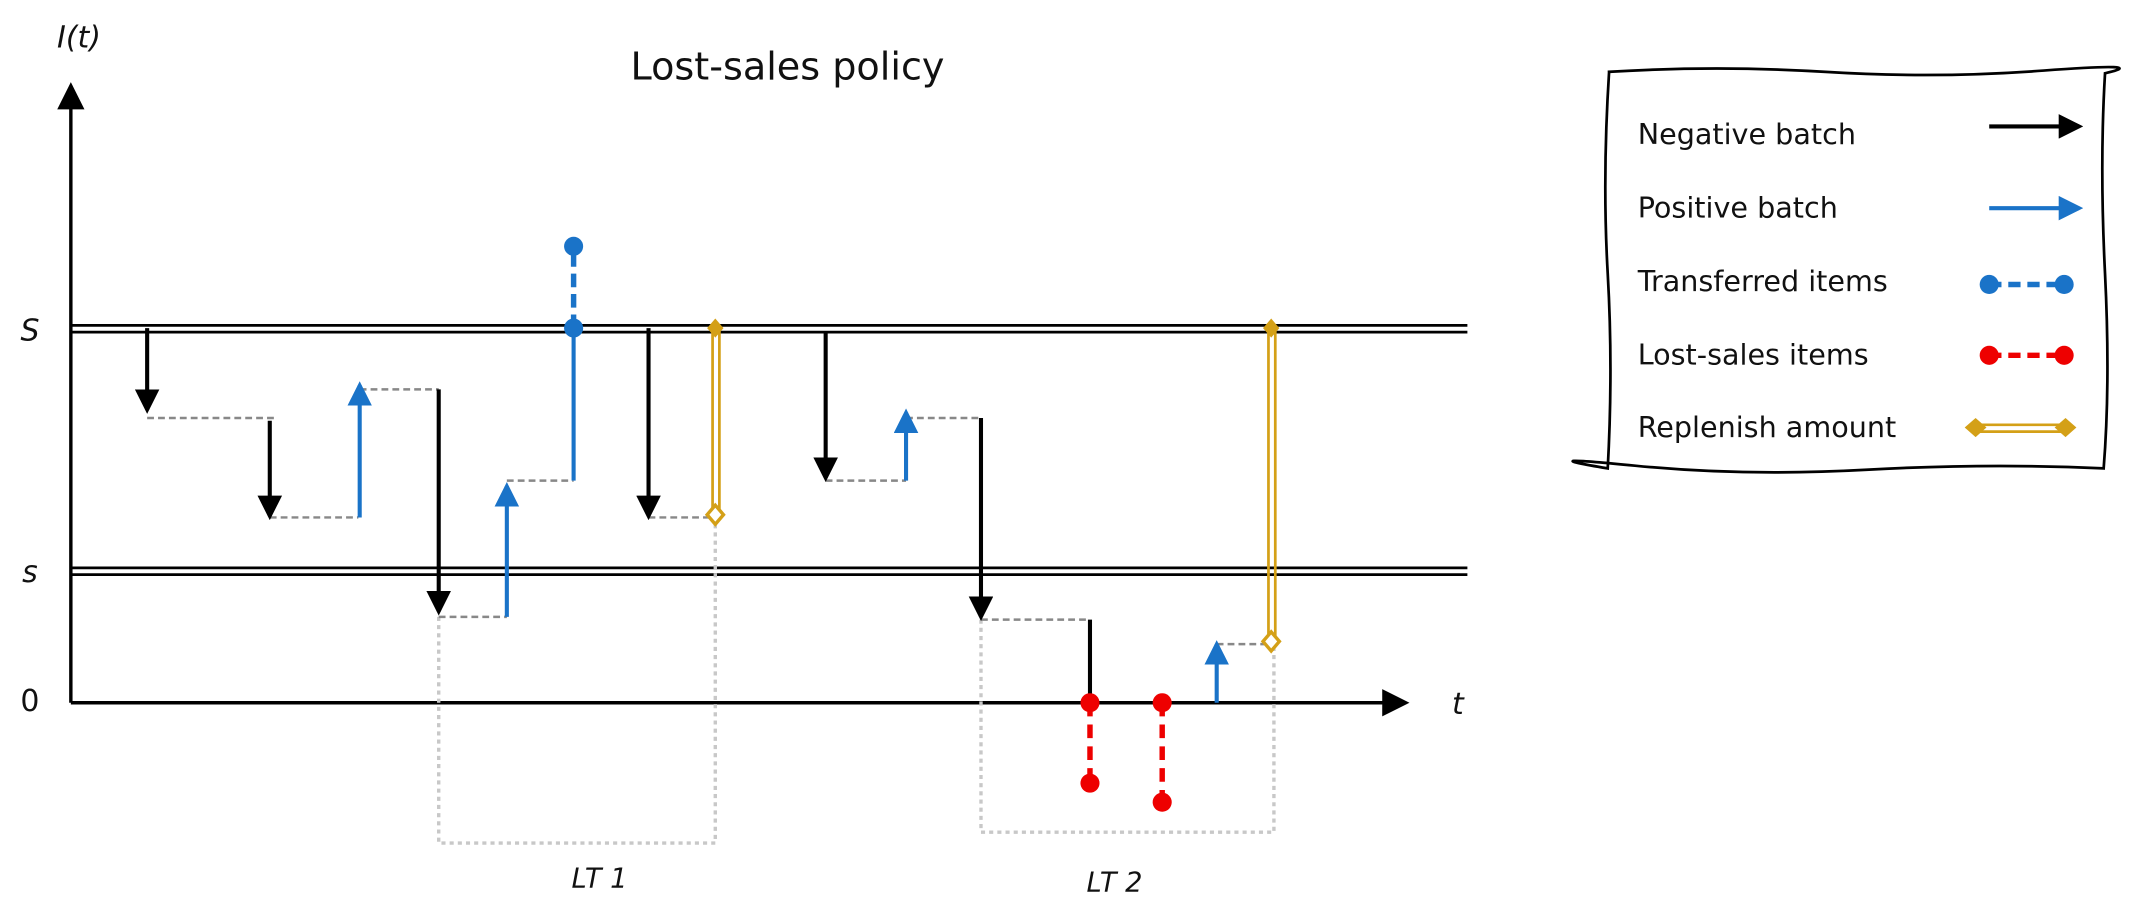 The image size is (2135, 915). I want to click on title: Lost-sales policy, so click(788, 67).